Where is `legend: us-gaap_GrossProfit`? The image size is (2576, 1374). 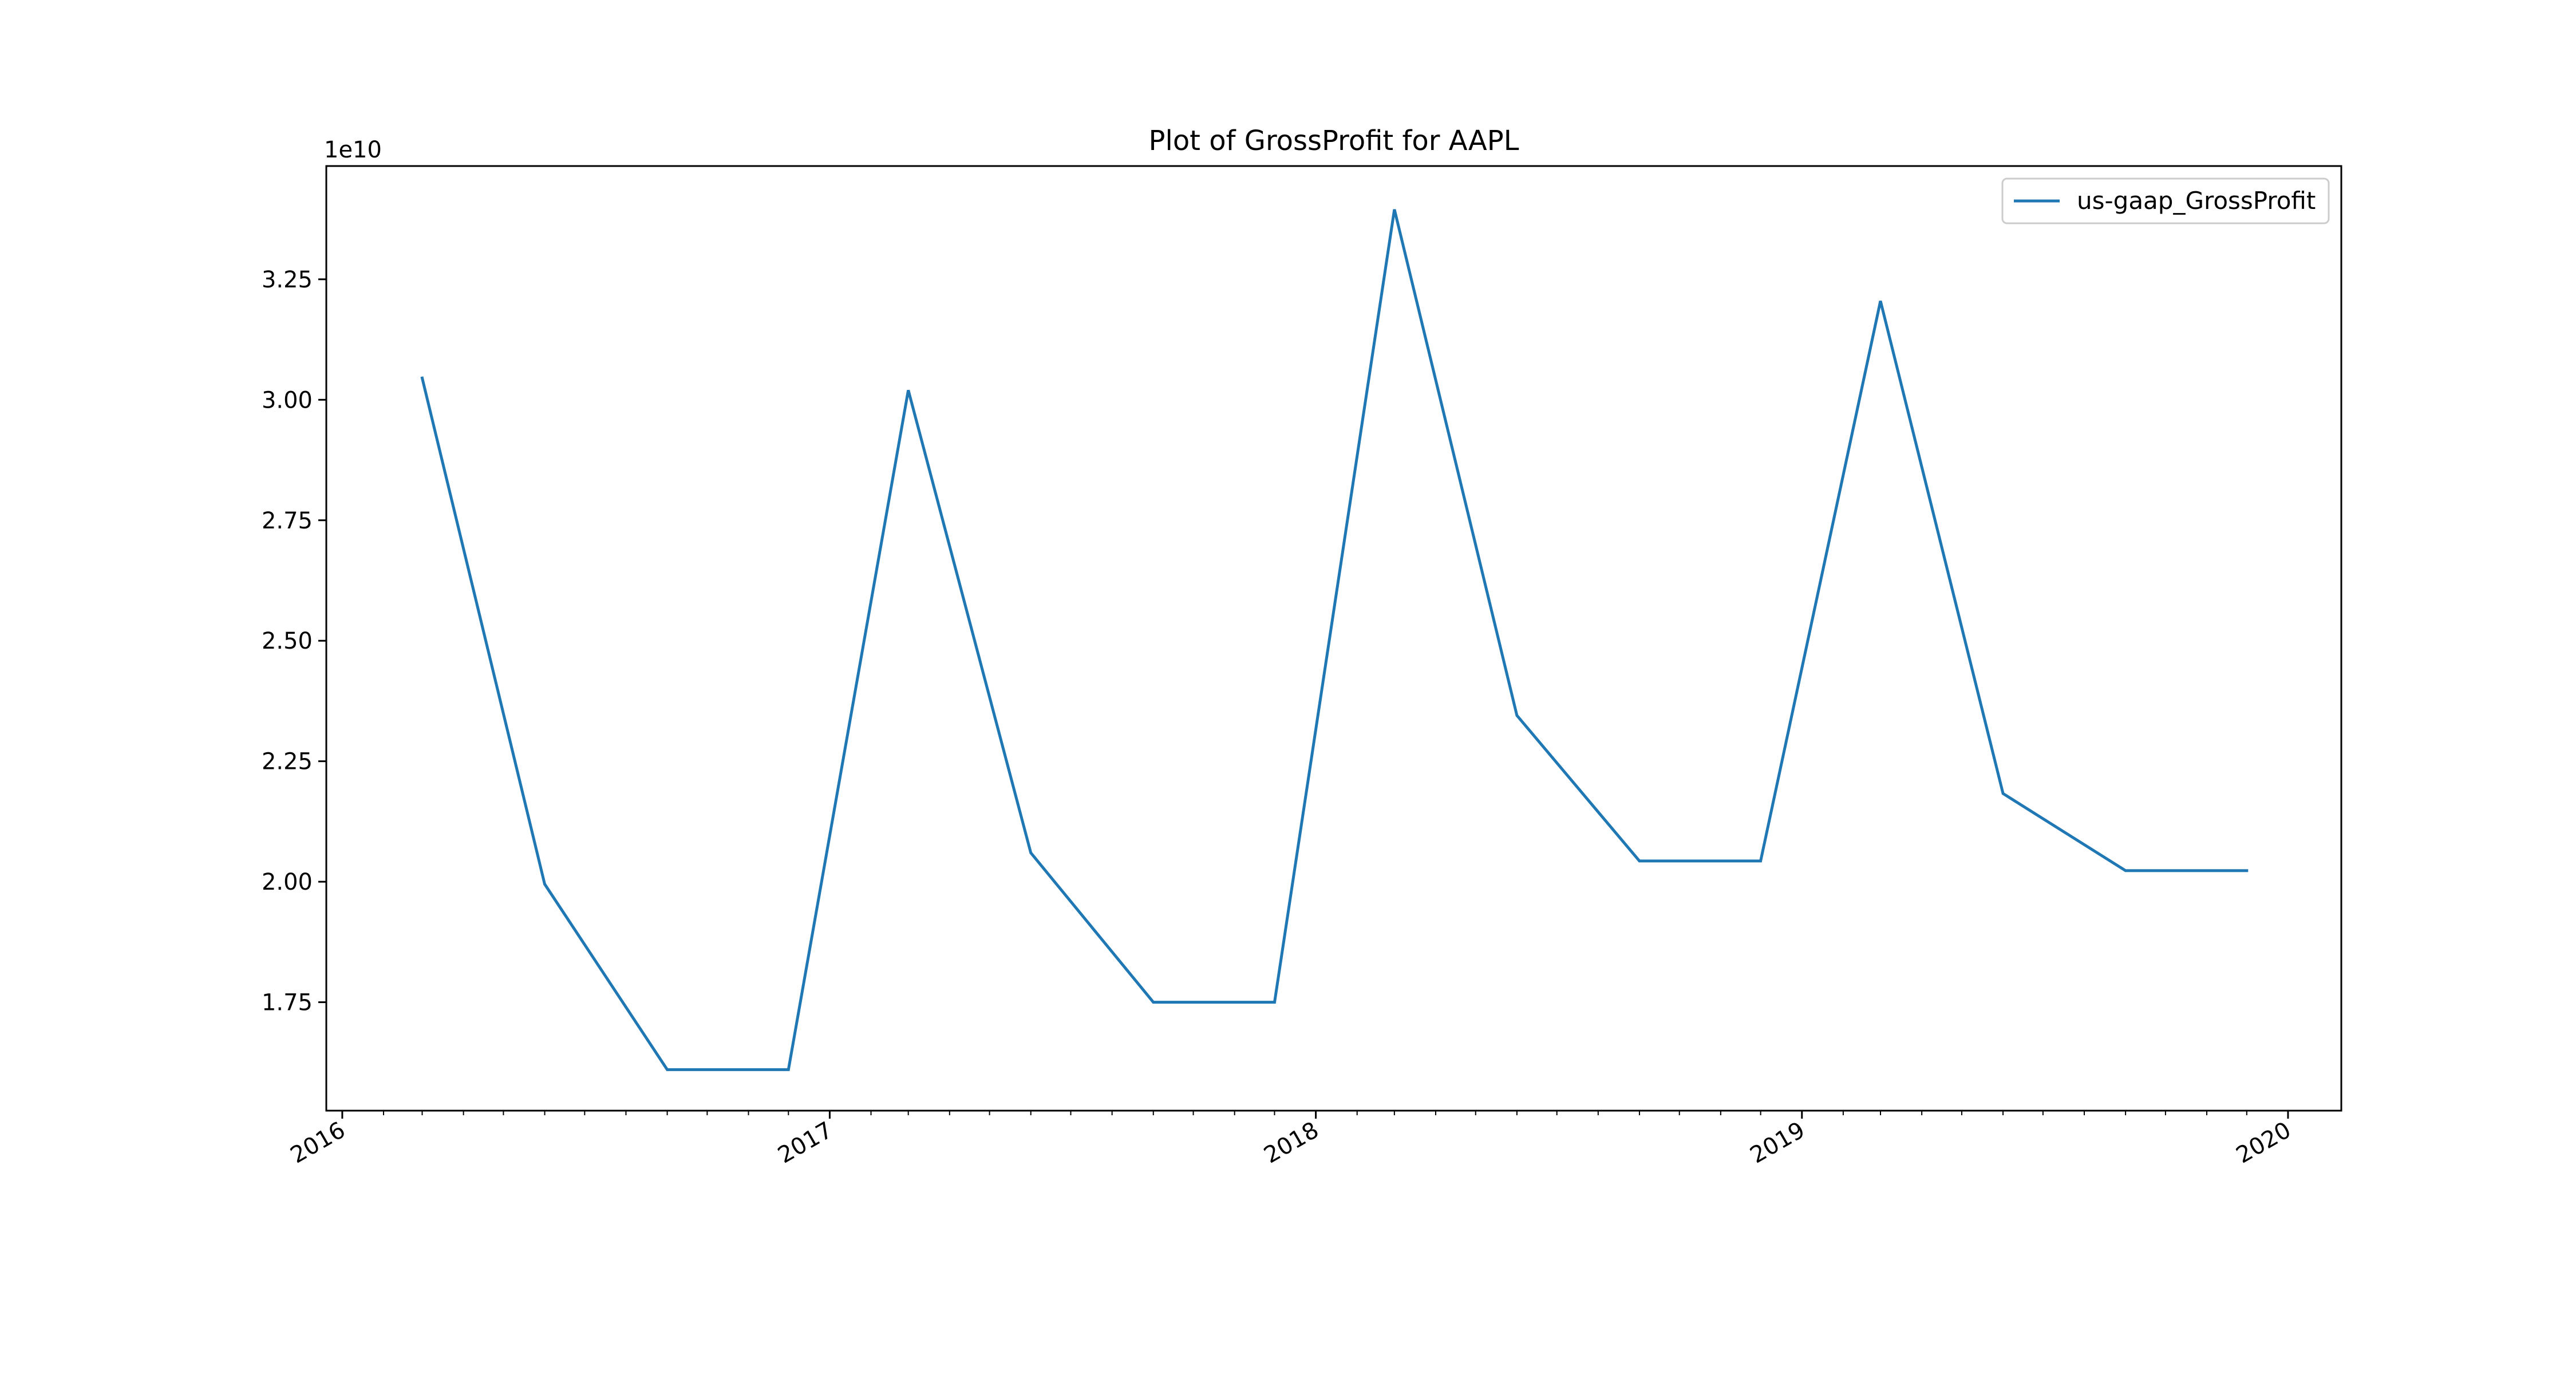
legend: us-gaap_GrossProfit is located at coordinates (2165, 200).